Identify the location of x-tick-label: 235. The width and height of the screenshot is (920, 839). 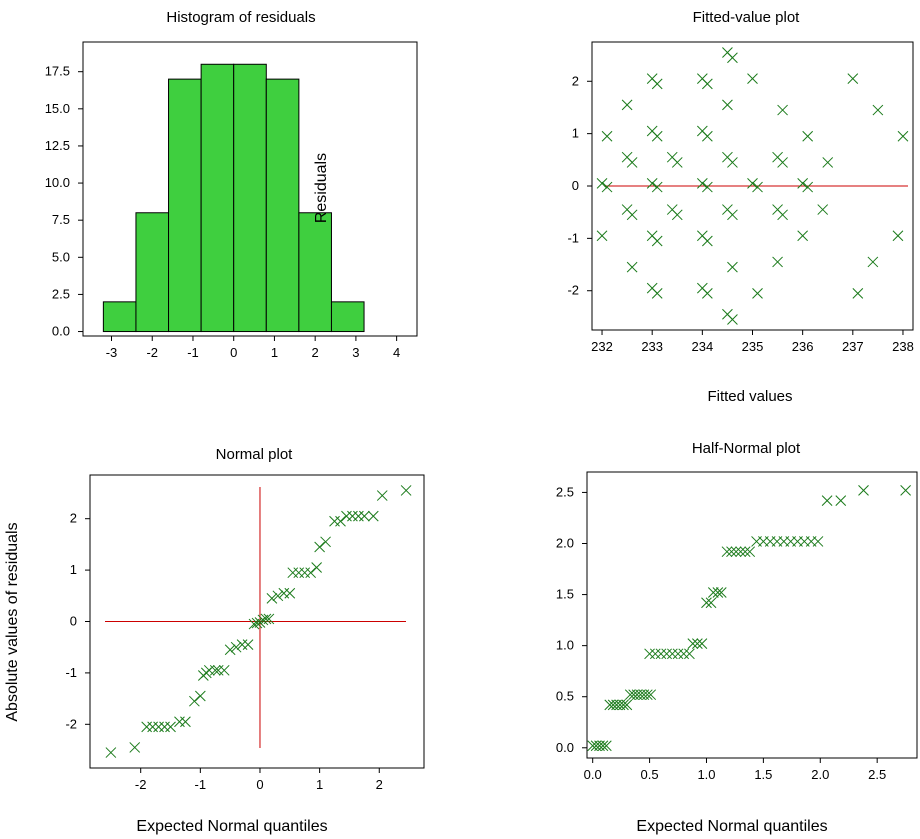
(753, 346).